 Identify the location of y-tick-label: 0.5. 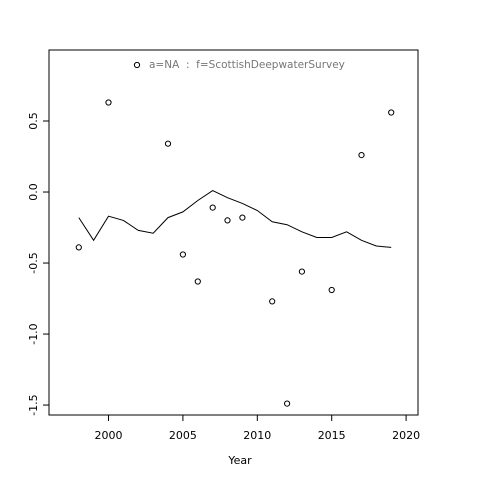
(33, 121).